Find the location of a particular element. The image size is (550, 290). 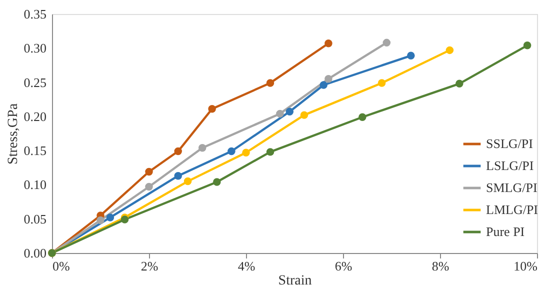

x-axis-title: Strain is located at coordinates (295, 281).